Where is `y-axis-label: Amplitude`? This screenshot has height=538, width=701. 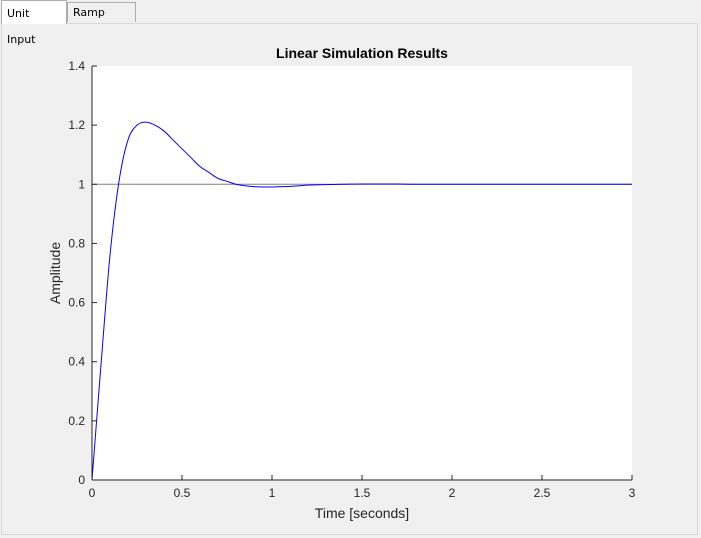
y-axis-label: Amplitude is located at coordinates (55, 273).